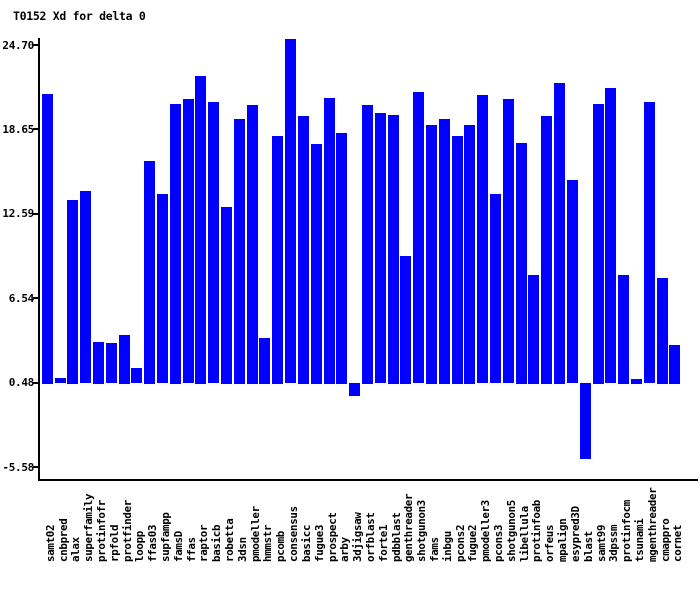  Describe the element at coordinates (18, 213) in the screenshot. I see `y-axis-label: 12.59` at that location.